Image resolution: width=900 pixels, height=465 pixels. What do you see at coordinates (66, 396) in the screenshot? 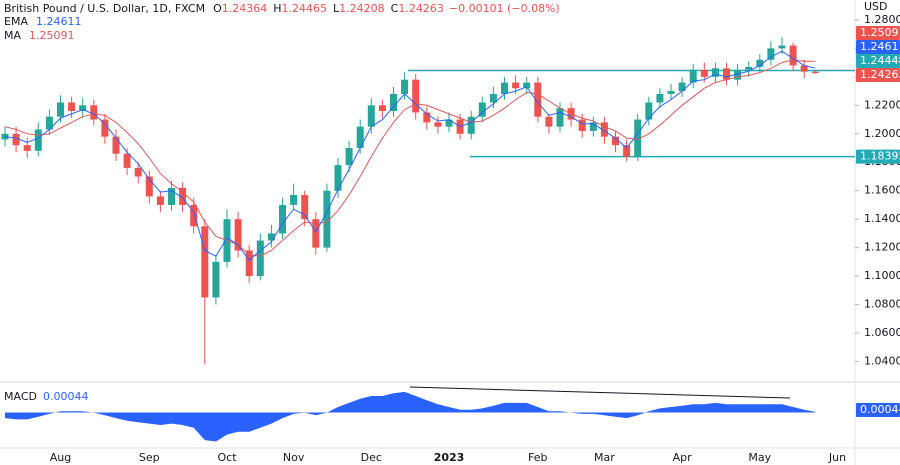
I see `legend-value: 0.00044` at bounding box center [66, 396].